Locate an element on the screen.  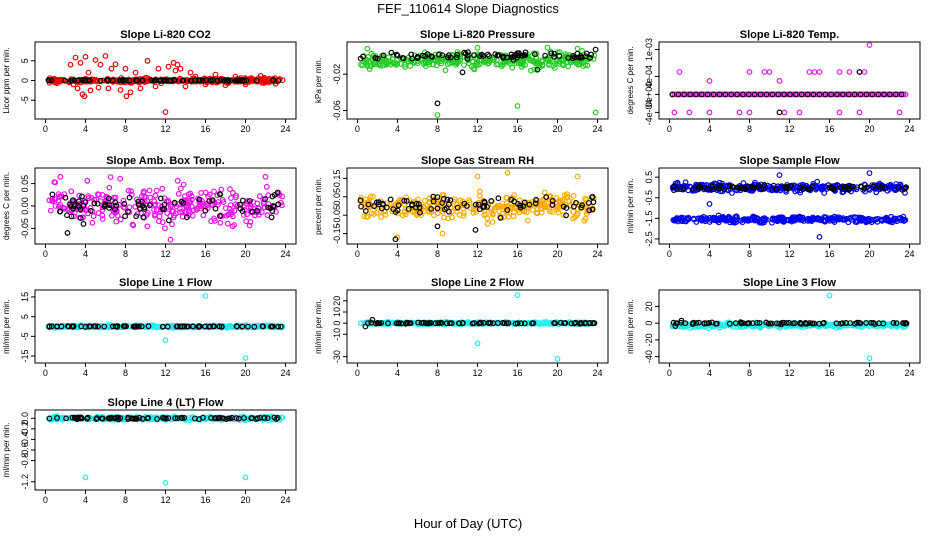
y-tick-label: -0.8 is located at coordinates (25, 461).